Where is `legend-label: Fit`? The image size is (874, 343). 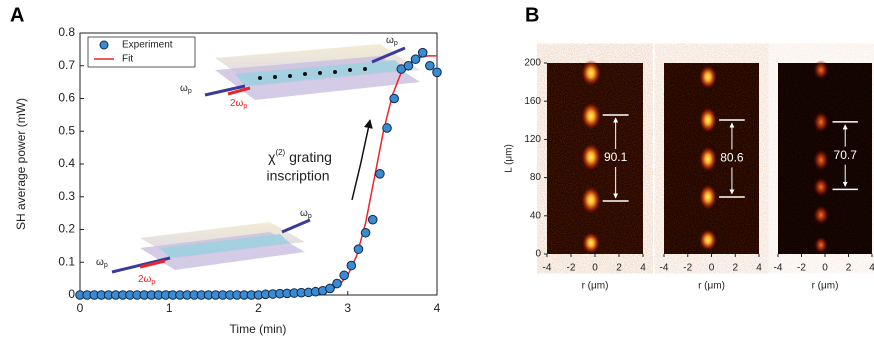 legend-label: Fit is located at coordinates (127, 59).